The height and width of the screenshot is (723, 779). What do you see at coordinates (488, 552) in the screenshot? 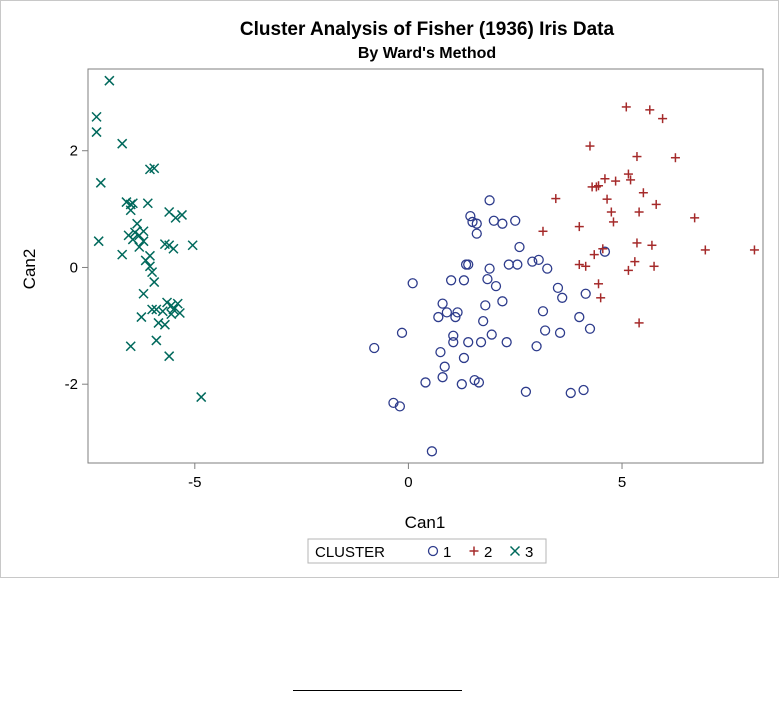
I see `legend-label-2: 2` at bounding box center [488, 552].